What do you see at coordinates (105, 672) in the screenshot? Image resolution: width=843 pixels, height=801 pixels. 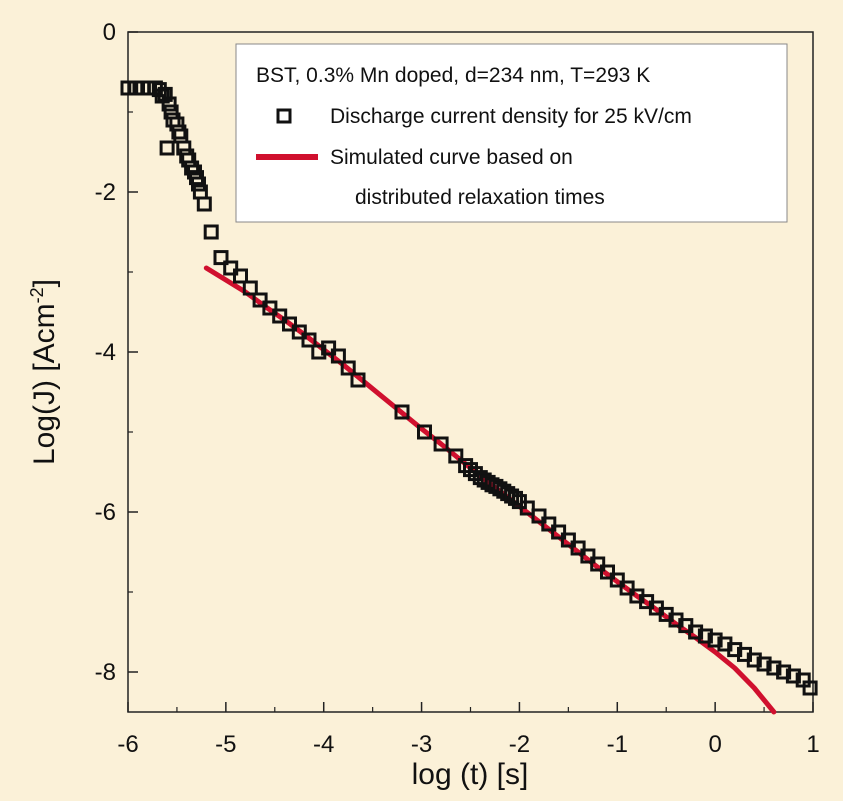 I see `y-tick-label: -8` at bounding box center [105, 672].